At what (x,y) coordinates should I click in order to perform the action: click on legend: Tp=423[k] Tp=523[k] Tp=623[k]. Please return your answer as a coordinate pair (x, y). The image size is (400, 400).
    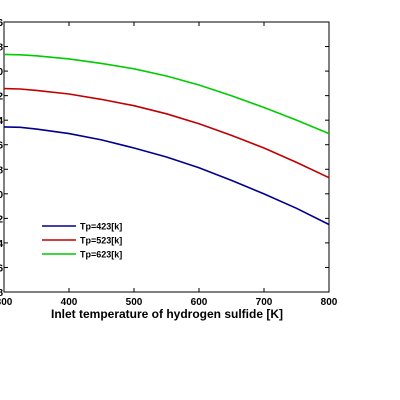
    Looking at the image, I should click on (82, 241).